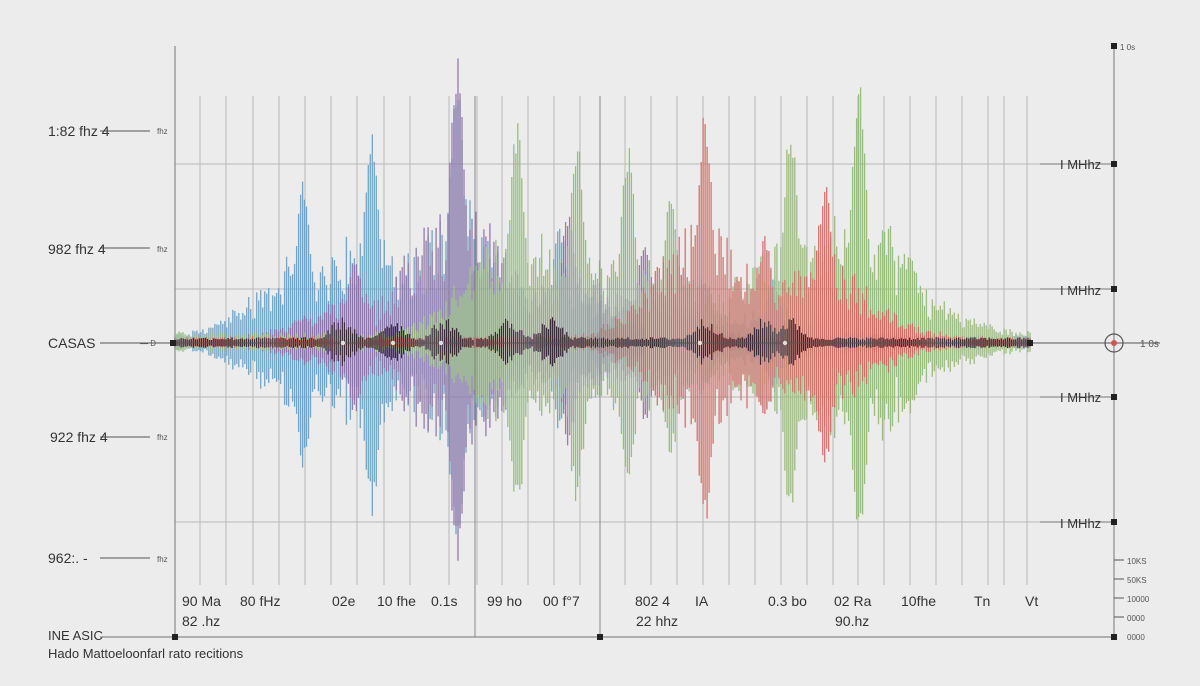 This screenshot has width=1200, height=686. What do you see at coordinates (1114, 637) in the screenshot?
I see `right-bottom-tick` at bounding box center [1114, 637].